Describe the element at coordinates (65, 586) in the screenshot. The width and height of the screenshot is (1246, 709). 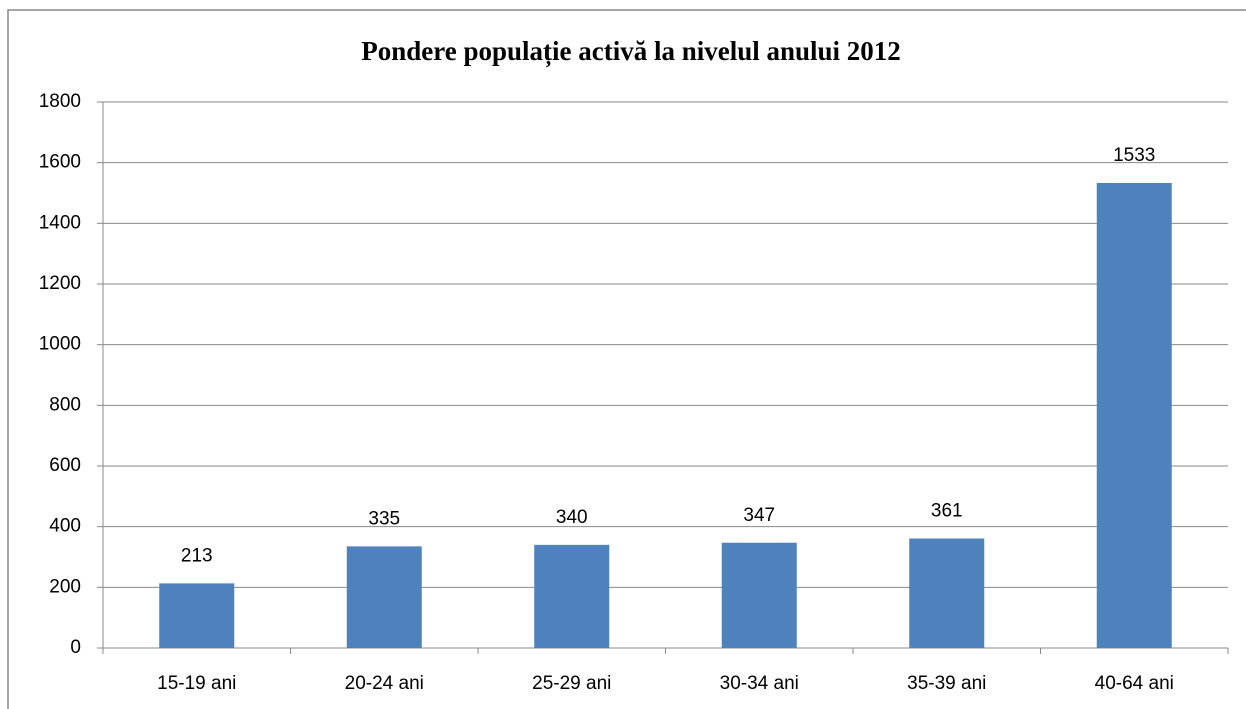
I see `y-tick-label: 200` at that location.